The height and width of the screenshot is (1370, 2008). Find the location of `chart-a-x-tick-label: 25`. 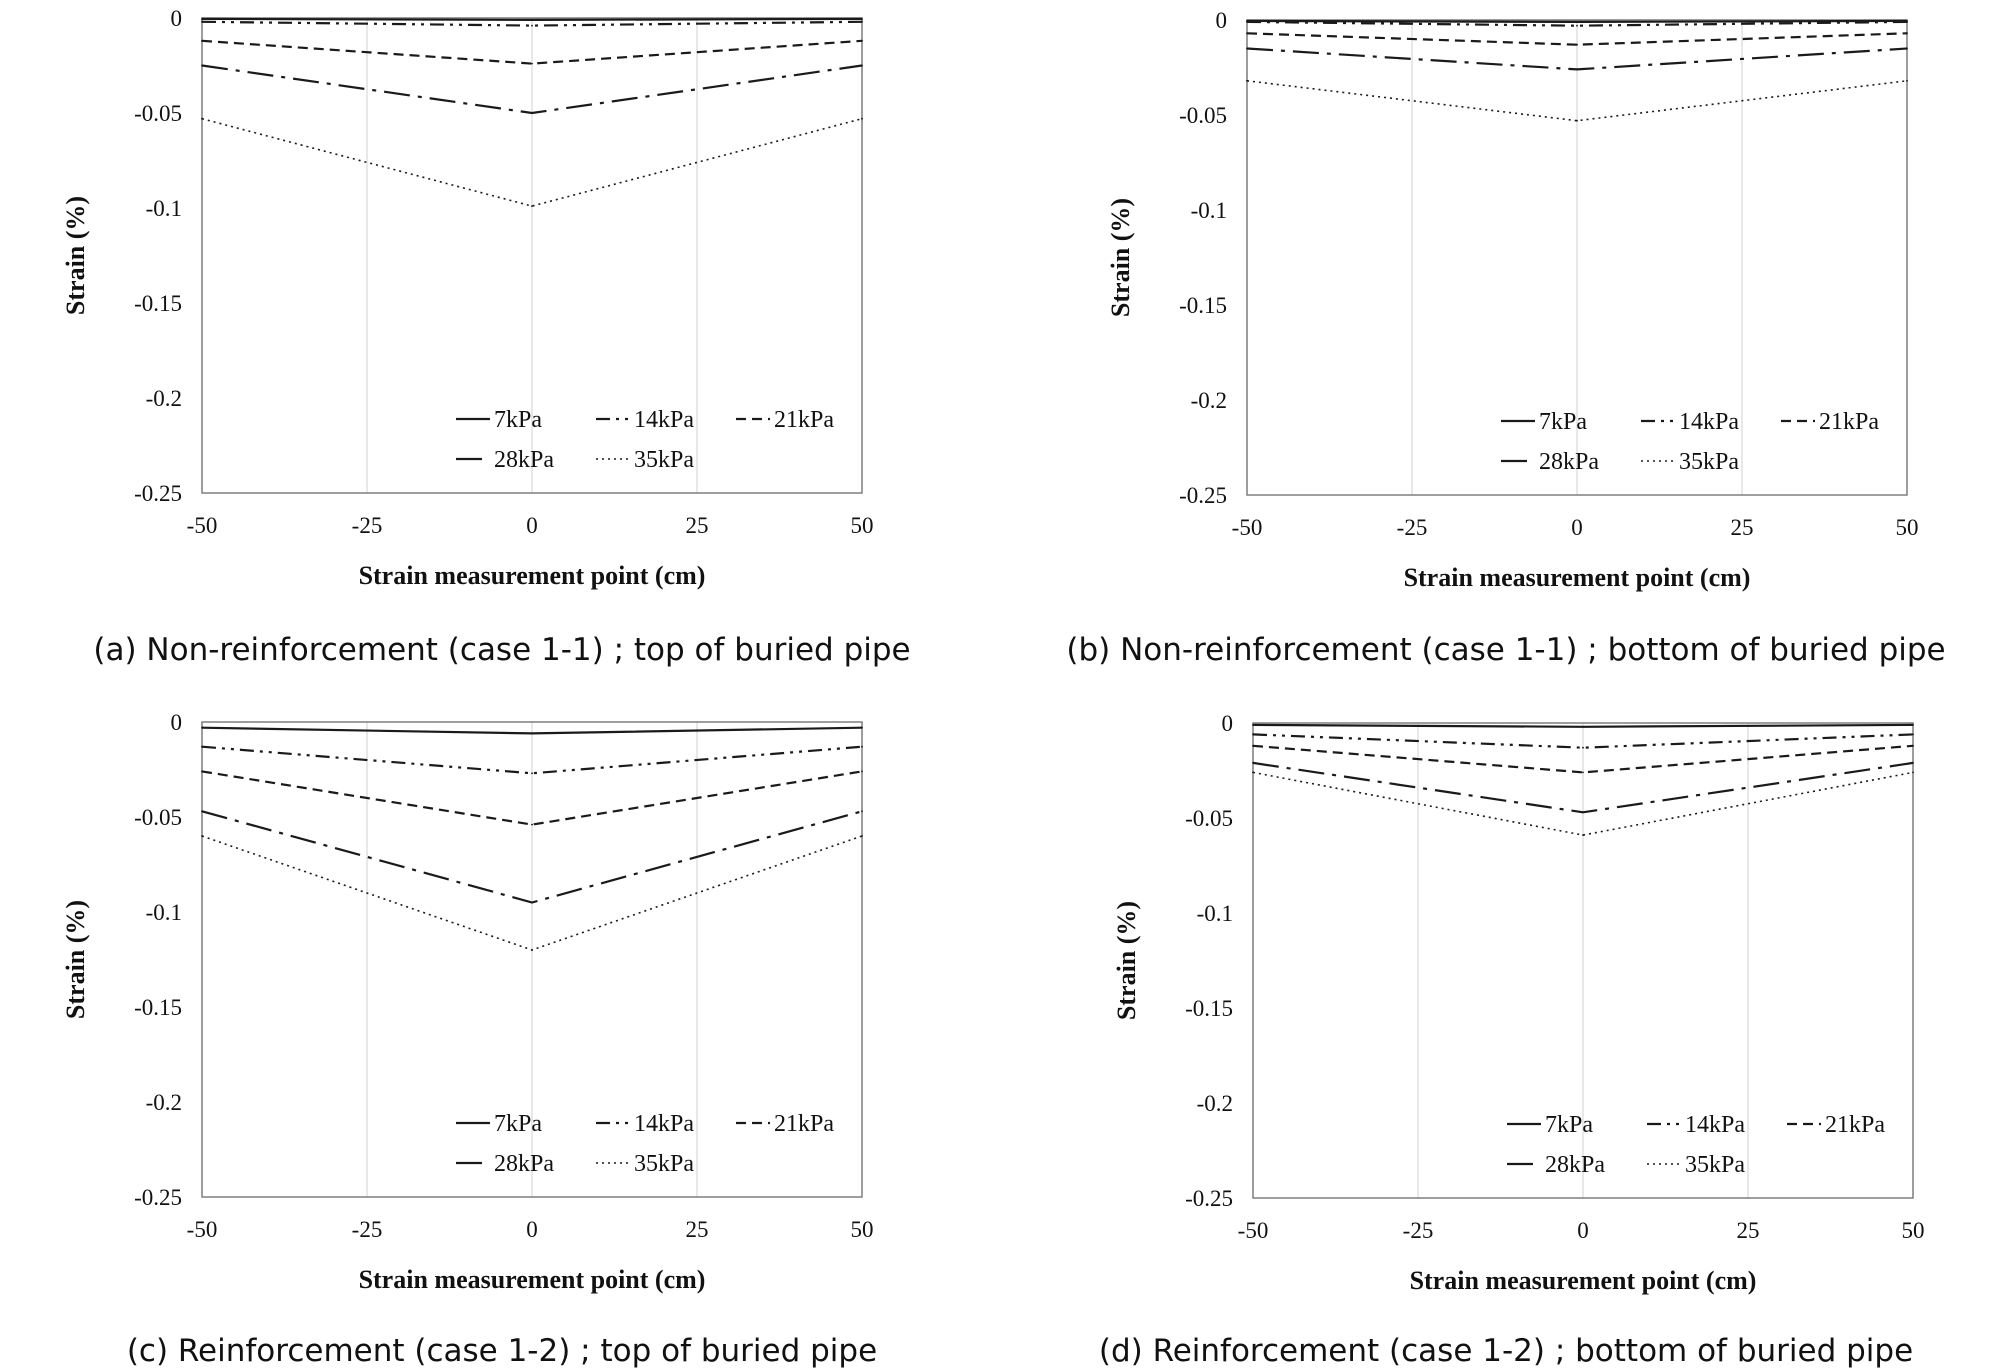

chart-a-x-tick-label: 25 is located at coordinates (697, 525).